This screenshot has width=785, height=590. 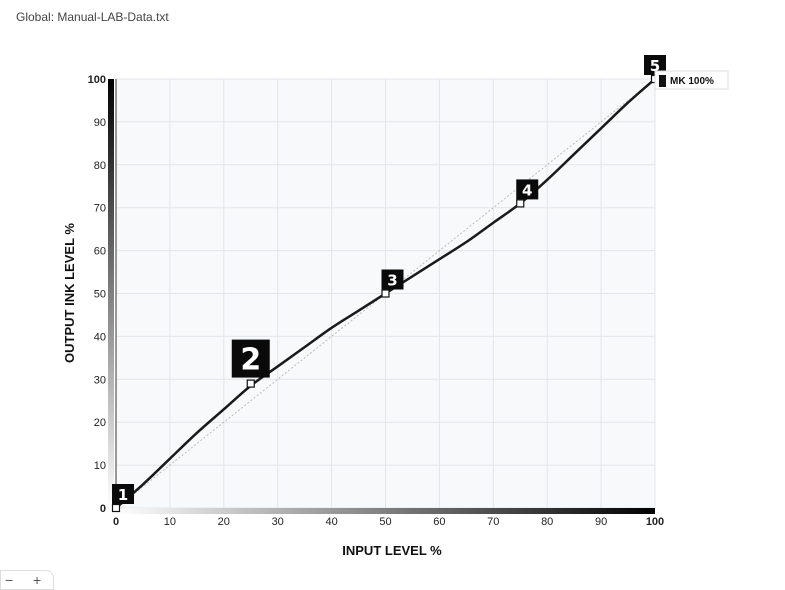 What do you see at coordinates (100, 252) in the screenshot?
I see `y-tick-label: 60` at bounding box center [100, 252].